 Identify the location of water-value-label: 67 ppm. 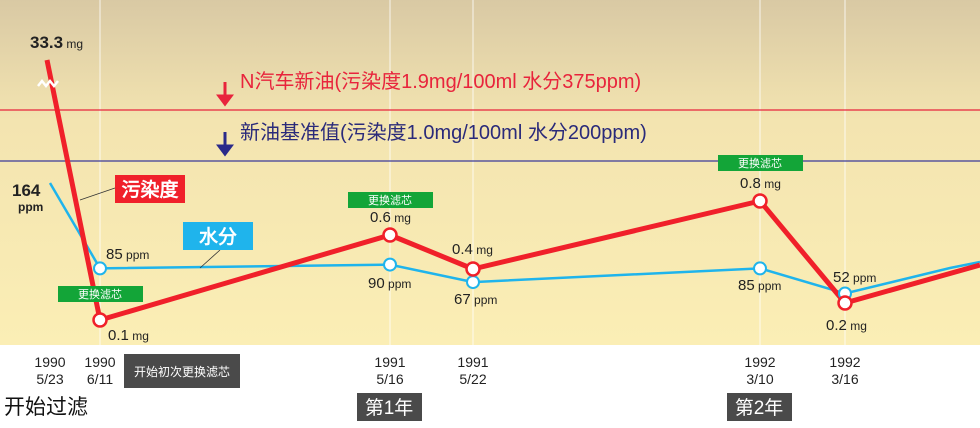
(475, 299).